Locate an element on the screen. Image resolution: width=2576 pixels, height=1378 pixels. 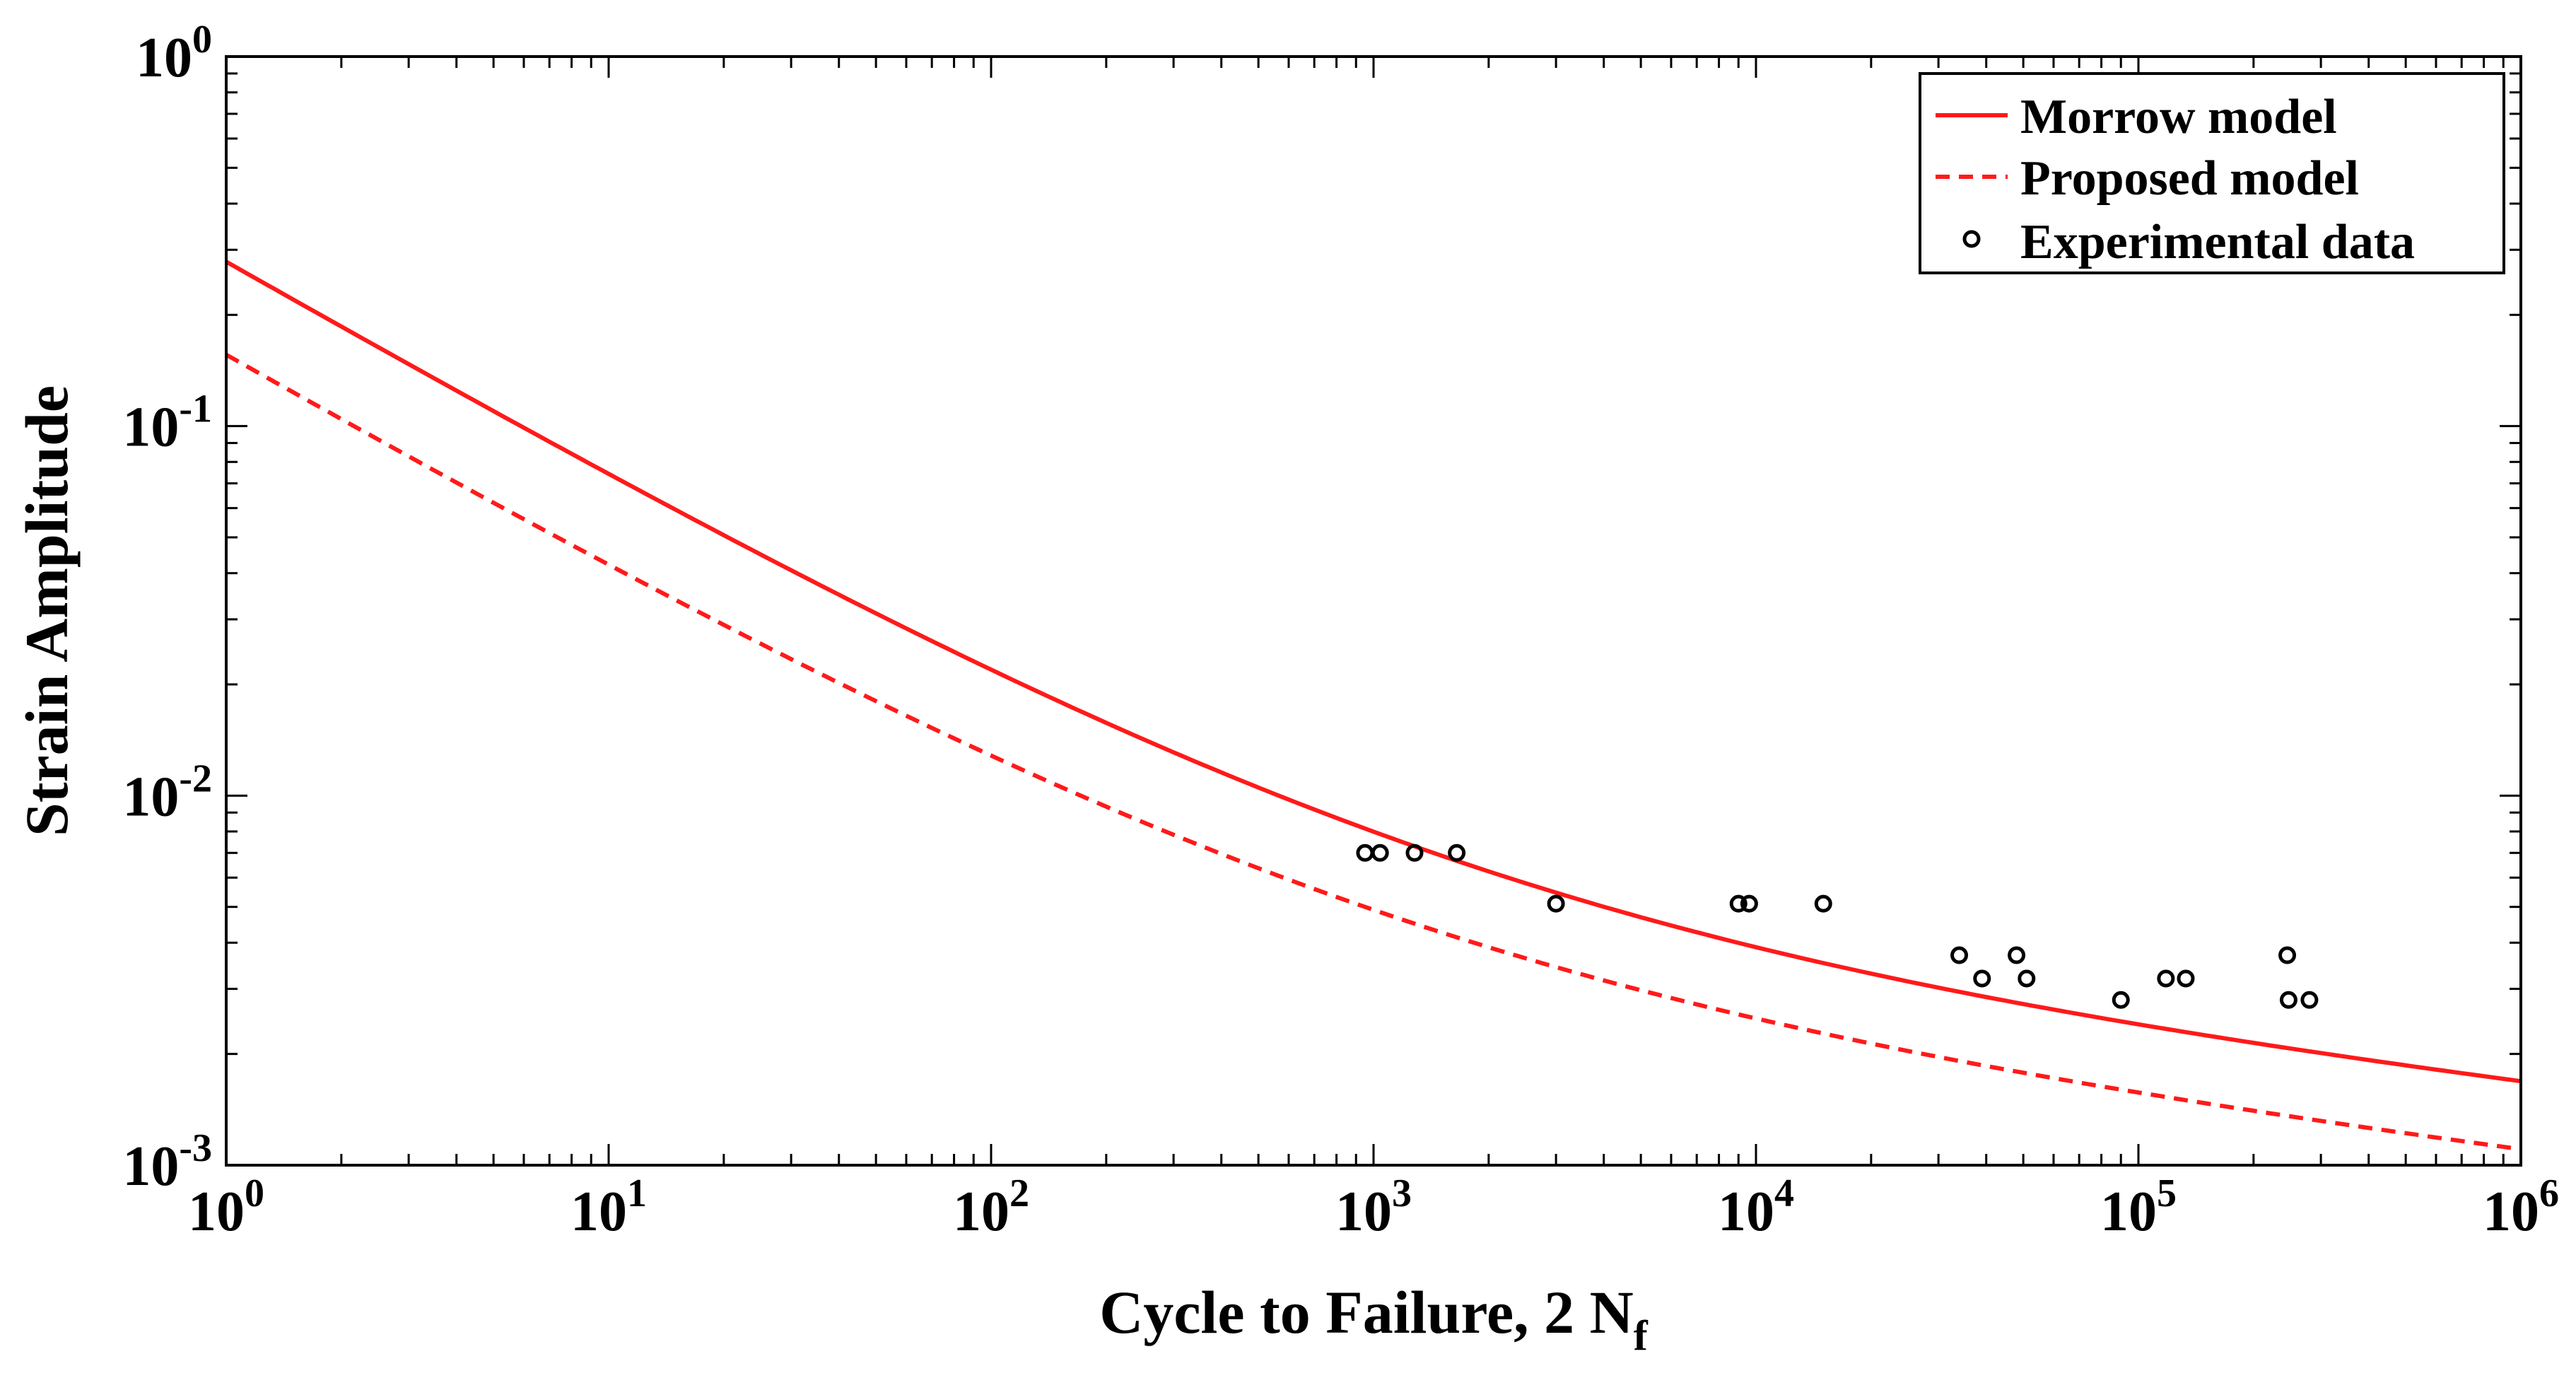
x-tick-label-exponent: 5 is located at coordinates (2167, 1194).